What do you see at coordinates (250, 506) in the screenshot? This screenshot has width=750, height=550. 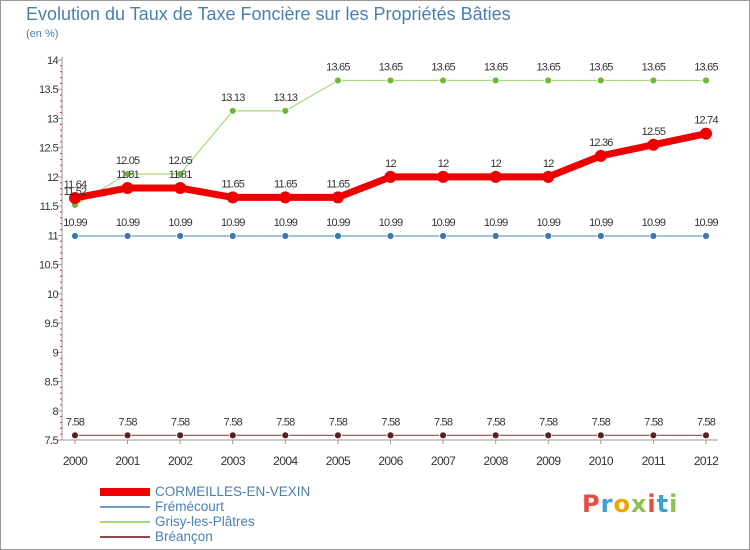 I see `legend-item: Frémécourt` at bounding box center [250, 506].